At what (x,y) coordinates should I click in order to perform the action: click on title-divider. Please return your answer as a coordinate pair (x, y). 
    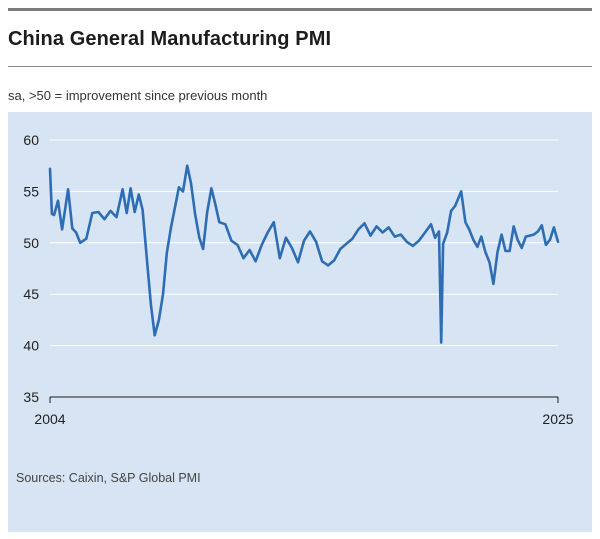
    Looking at the image, I should click on (300, 66).